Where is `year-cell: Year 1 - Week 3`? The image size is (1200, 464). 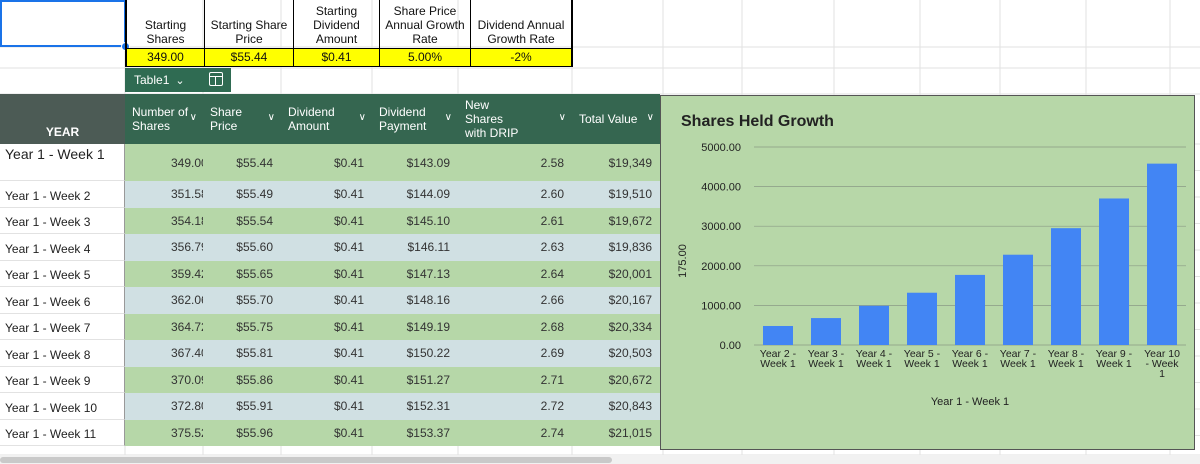
year-cell: Year 1 - Week 3 is located at coordinates (62, 220).